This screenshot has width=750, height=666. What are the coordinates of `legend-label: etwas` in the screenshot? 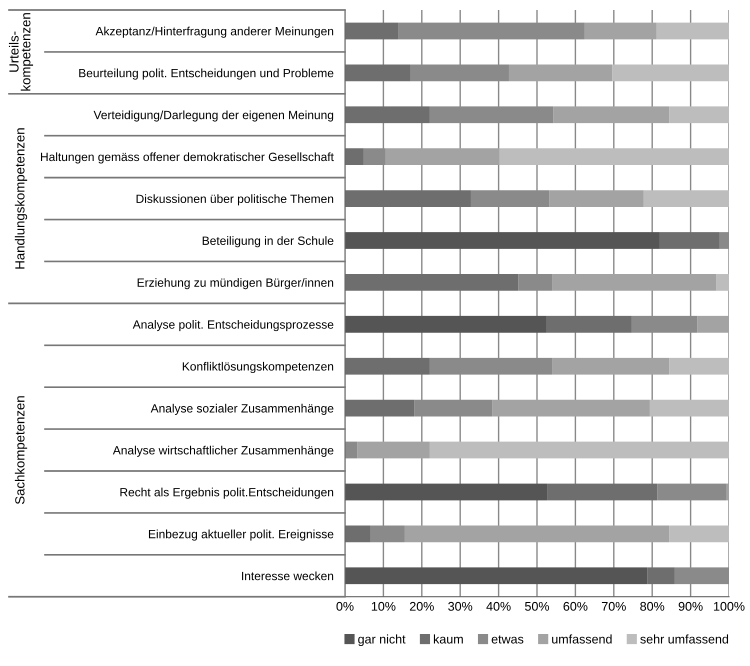 It's located at (508, 639).